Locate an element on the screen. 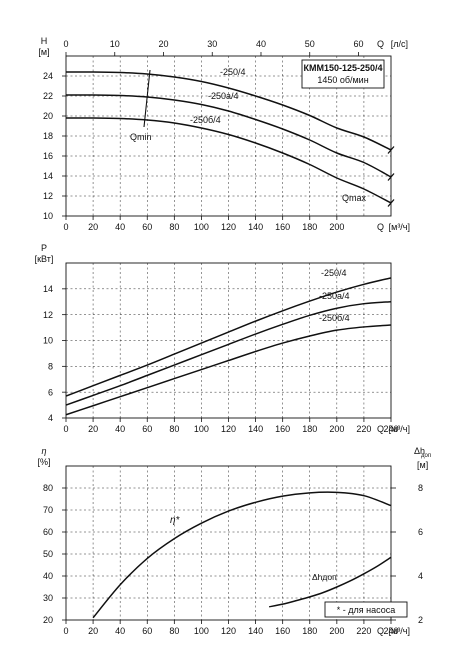 The height and width of the screenshot is (669, 470). chart-model-title: КММ150-125-250/4 is located at coordinates (342, 68).